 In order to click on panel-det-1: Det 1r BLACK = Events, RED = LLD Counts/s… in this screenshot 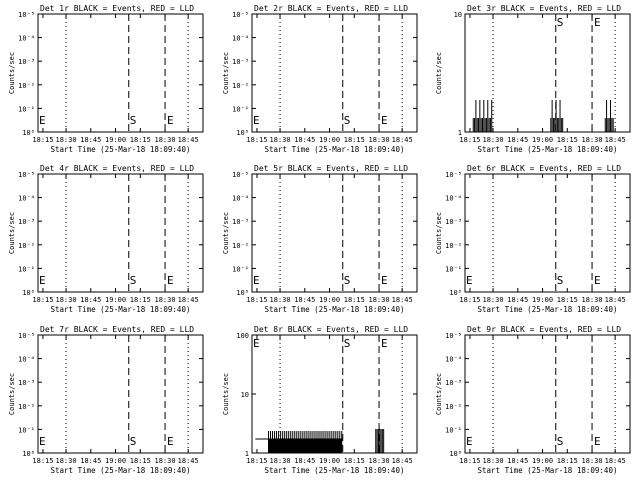, I will do `click(106, 79)`.